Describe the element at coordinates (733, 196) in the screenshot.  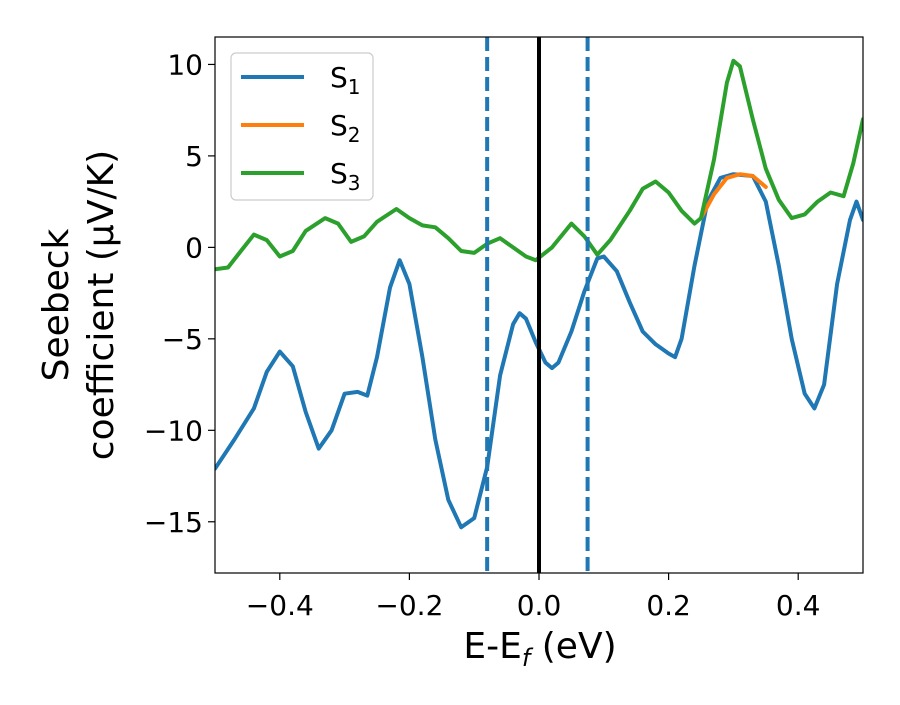
I see `series-line-s2` at that location.